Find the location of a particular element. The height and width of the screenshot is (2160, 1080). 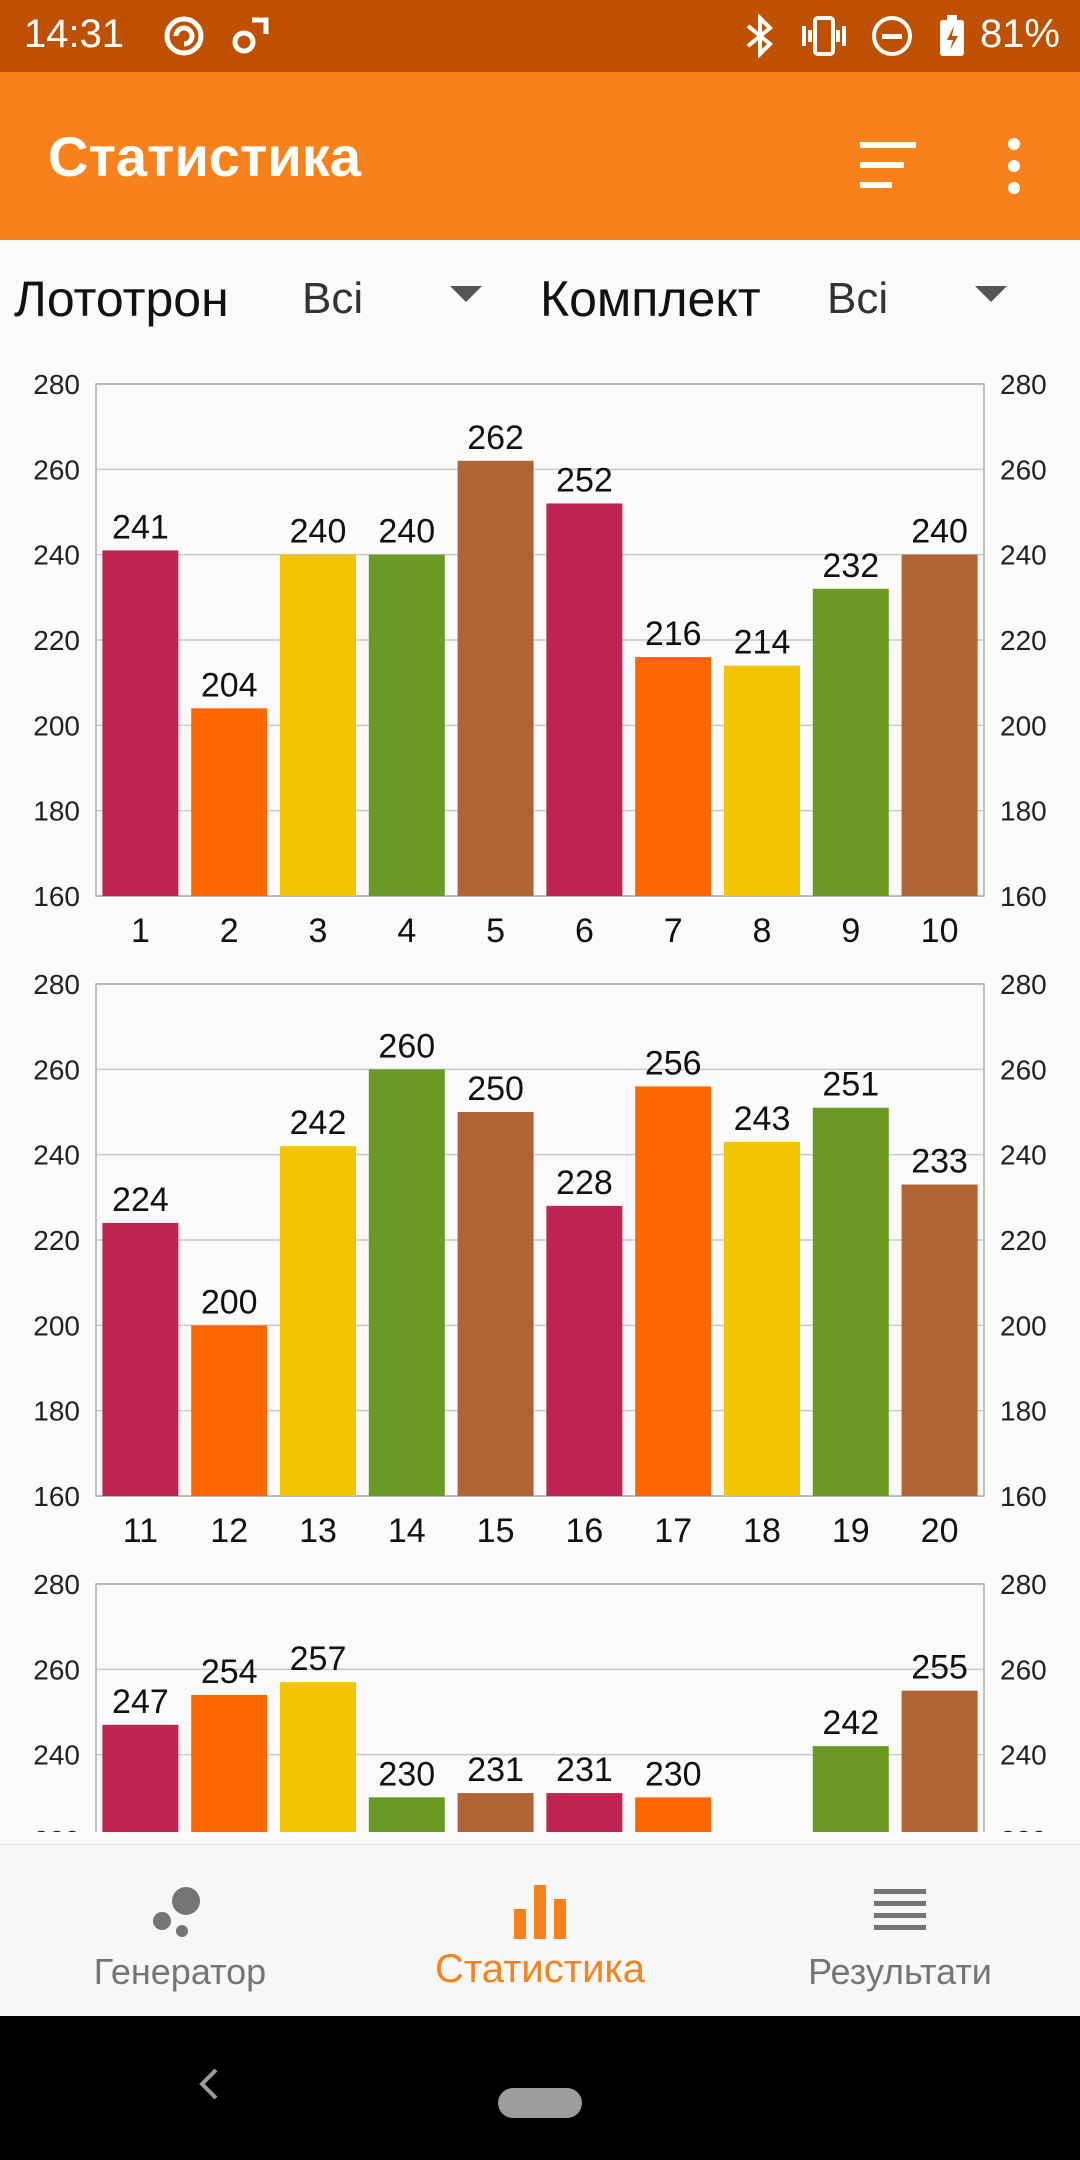

nav-generator: Генератор is located at coordinates (180, 1931).